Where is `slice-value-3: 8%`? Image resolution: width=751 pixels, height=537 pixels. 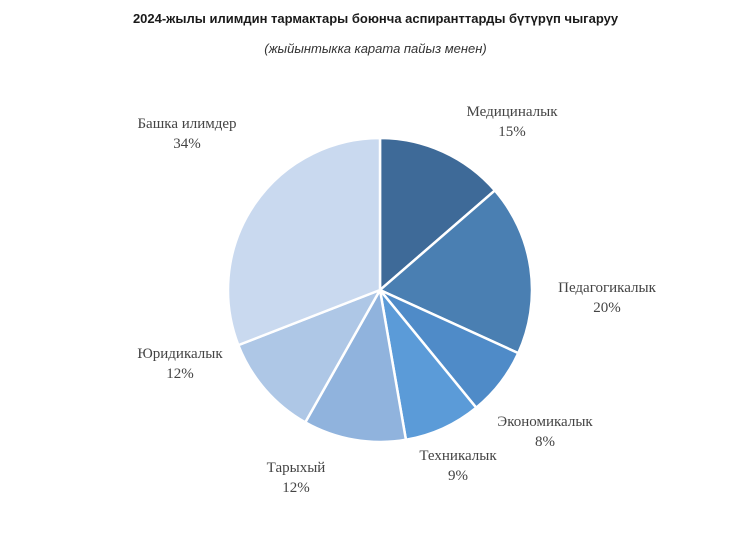
slice-value-3: 8% is located at coordinates (545, 442).